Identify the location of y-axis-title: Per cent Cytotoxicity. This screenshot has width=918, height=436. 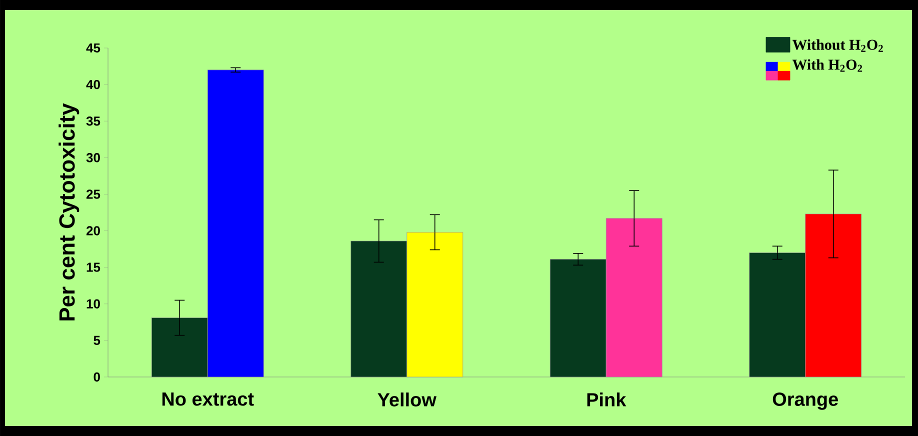
(69, 211).